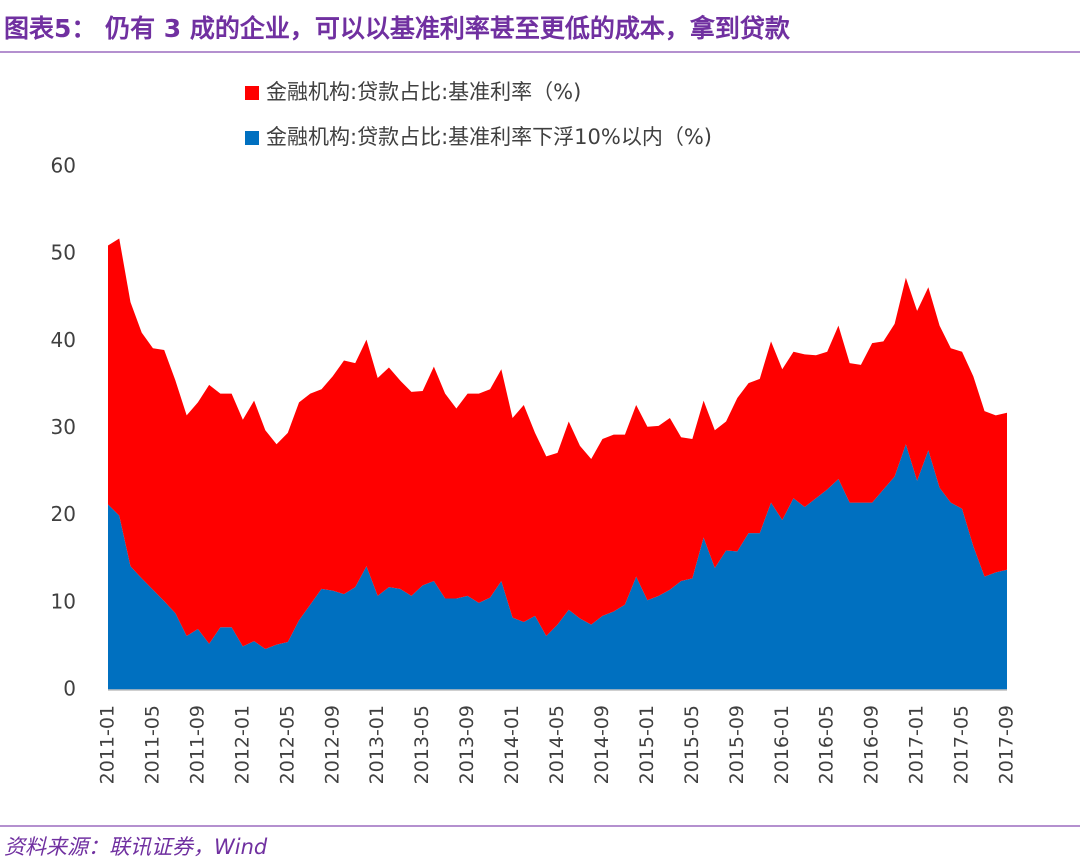  Describe the element at coordinates (152, 744) in the screenshot. I see `x-tick-label: 2011-05` at that location.